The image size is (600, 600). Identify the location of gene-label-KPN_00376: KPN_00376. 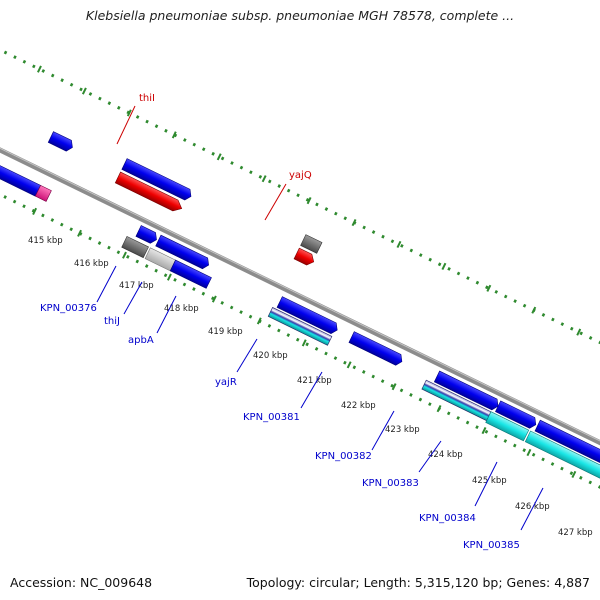
(68, 308).